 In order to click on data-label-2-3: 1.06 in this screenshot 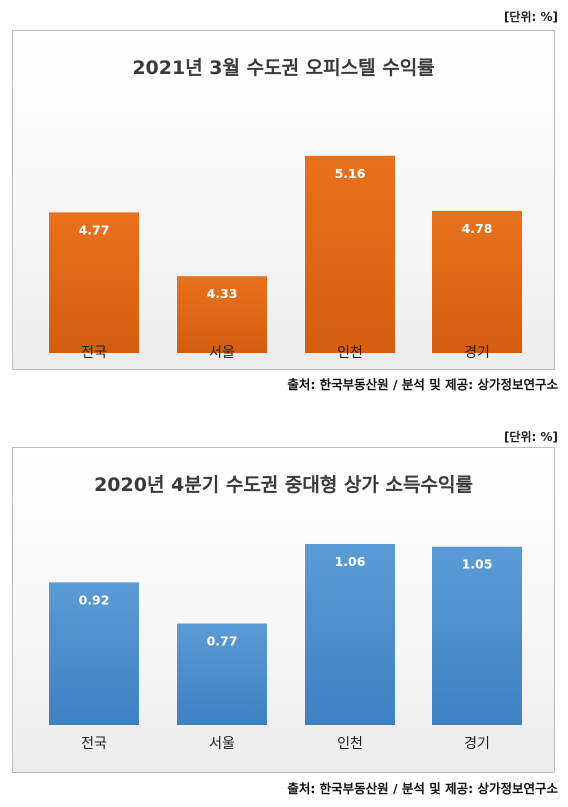, I will do `click(350, 561)`.